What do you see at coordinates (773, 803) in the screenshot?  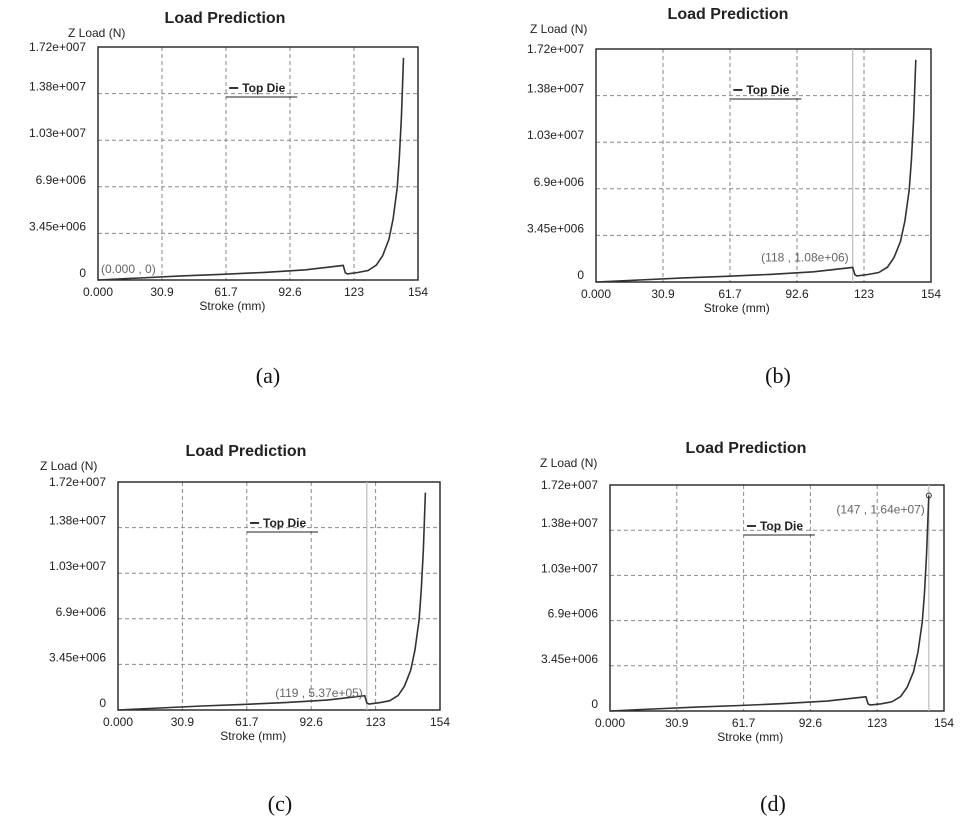 I see `caption-d: (d)` at bounding box center [773, 803].